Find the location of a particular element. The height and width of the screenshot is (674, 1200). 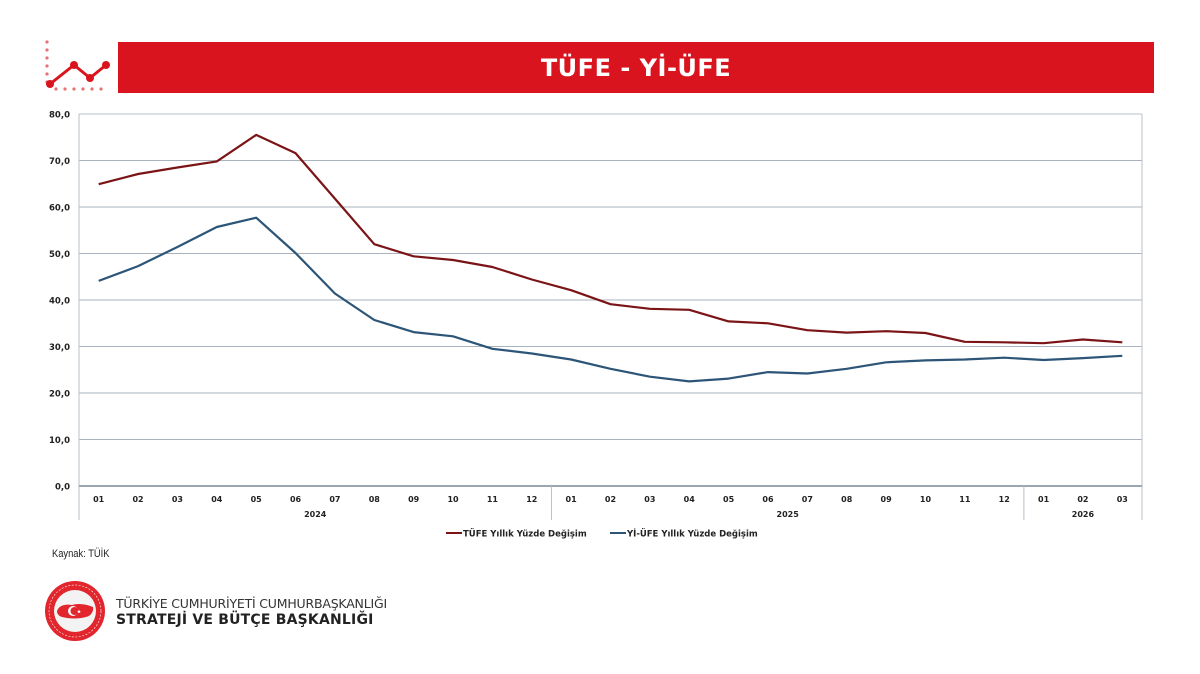

y-tick-label: 0,0 is located at coordinates (62, 488).